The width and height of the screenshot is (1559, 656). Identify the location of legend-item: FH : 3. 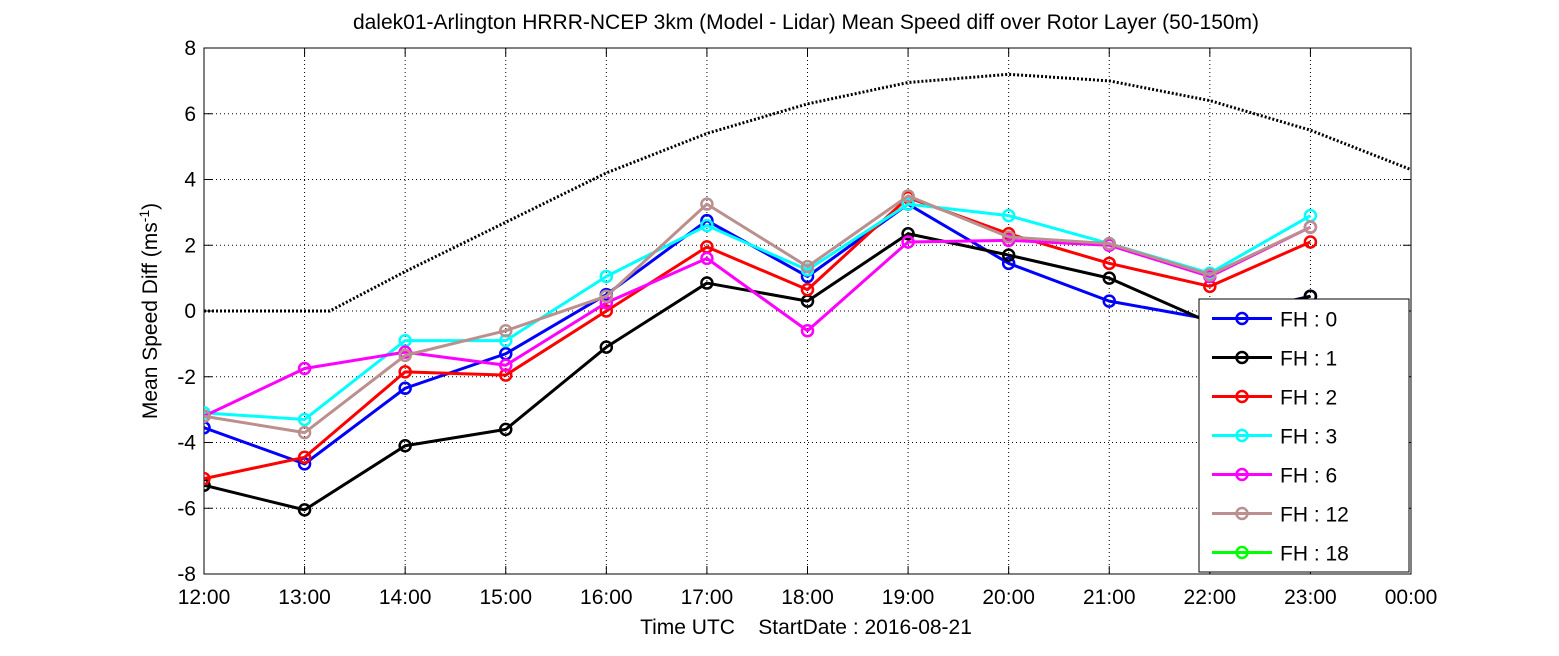
(1274, 437).